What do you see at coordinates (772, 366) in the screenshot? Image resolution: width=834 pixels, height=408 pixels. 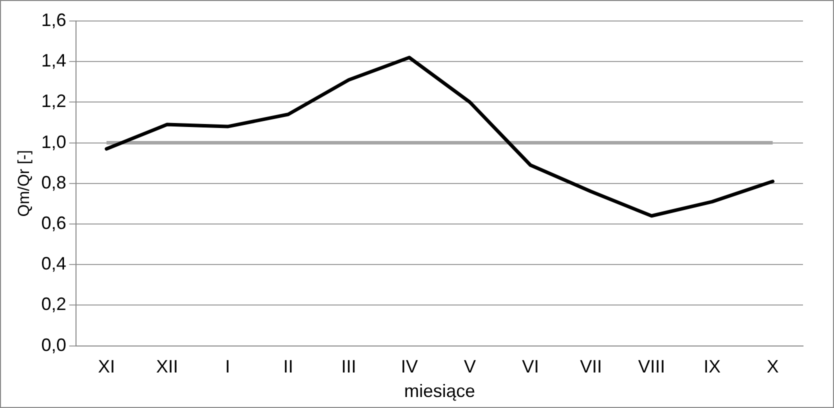 I see `x-tick-label: X` at bounding box center [772, 366].